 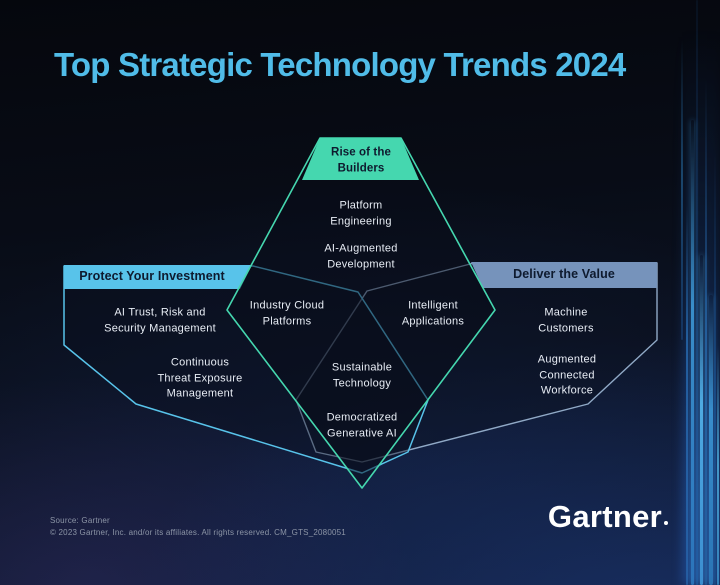 I want to click on protect-header-bar, so click(x=158, y=277).